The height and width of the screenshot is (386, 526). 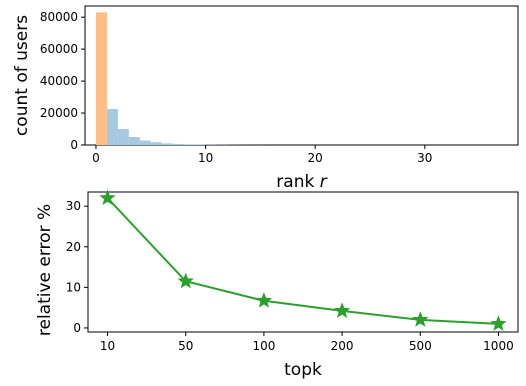 I want to click on histogram-x-axis-label: rank r, so click(x=301, y=182).